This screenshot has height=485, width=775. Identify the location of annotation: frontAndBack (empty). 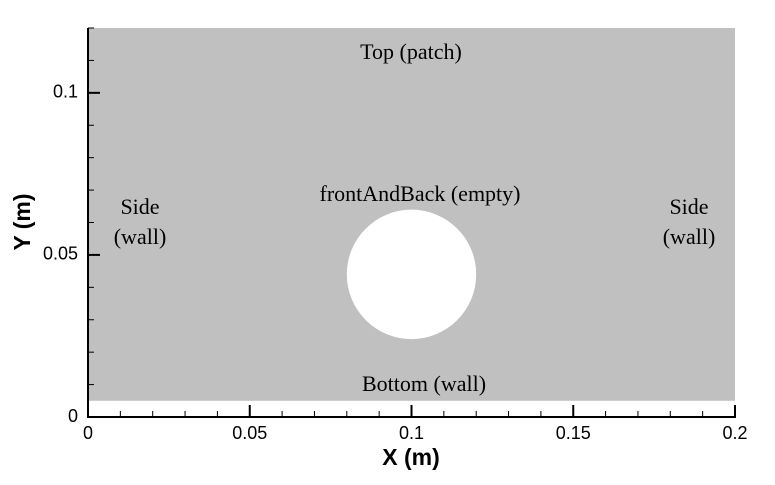
(420, 193).